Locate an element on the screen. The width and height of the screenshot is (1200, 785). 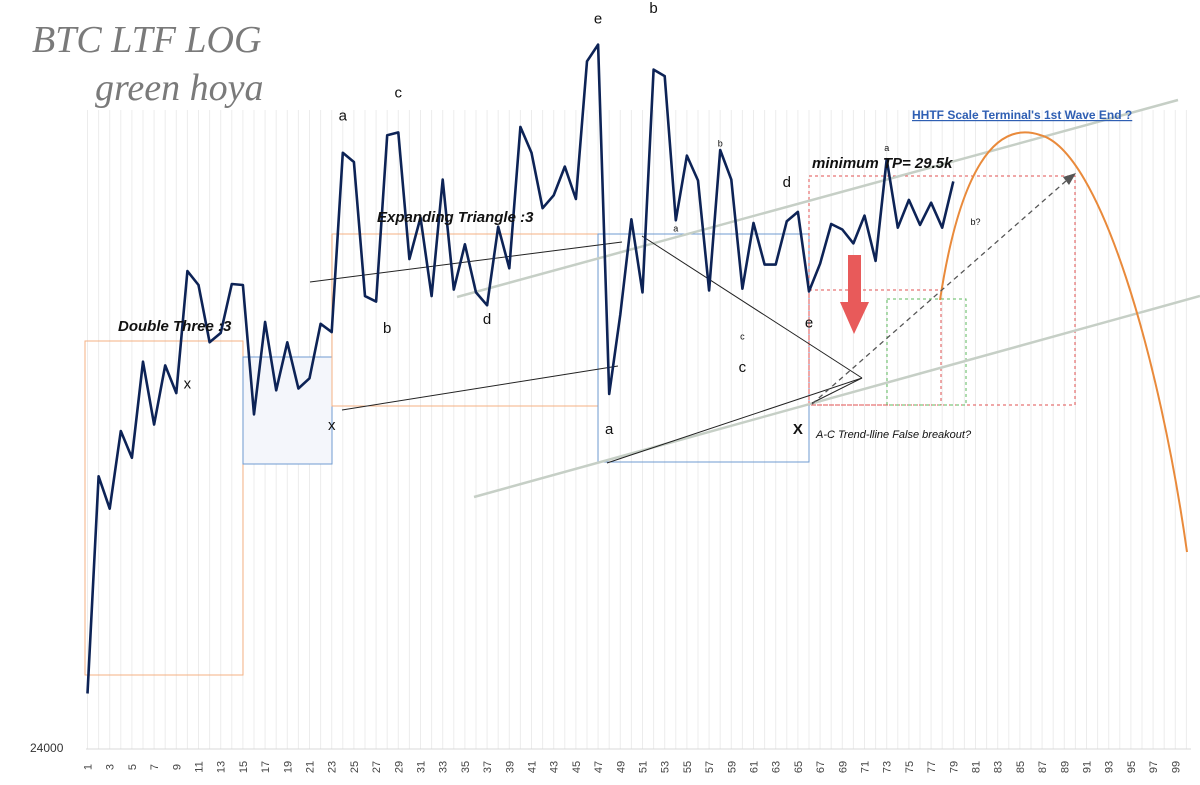
tp-box-large is located at coordinates (942, 290).